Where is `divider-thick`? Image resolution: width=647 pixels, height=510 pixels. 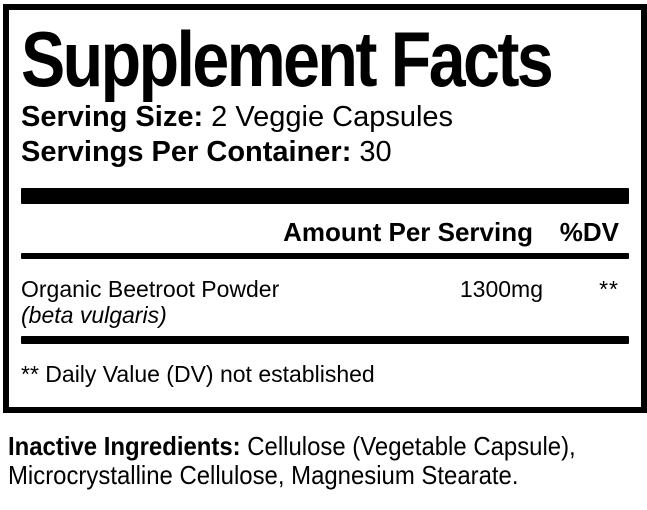 divider-thick is located at coordinates (325, 196).